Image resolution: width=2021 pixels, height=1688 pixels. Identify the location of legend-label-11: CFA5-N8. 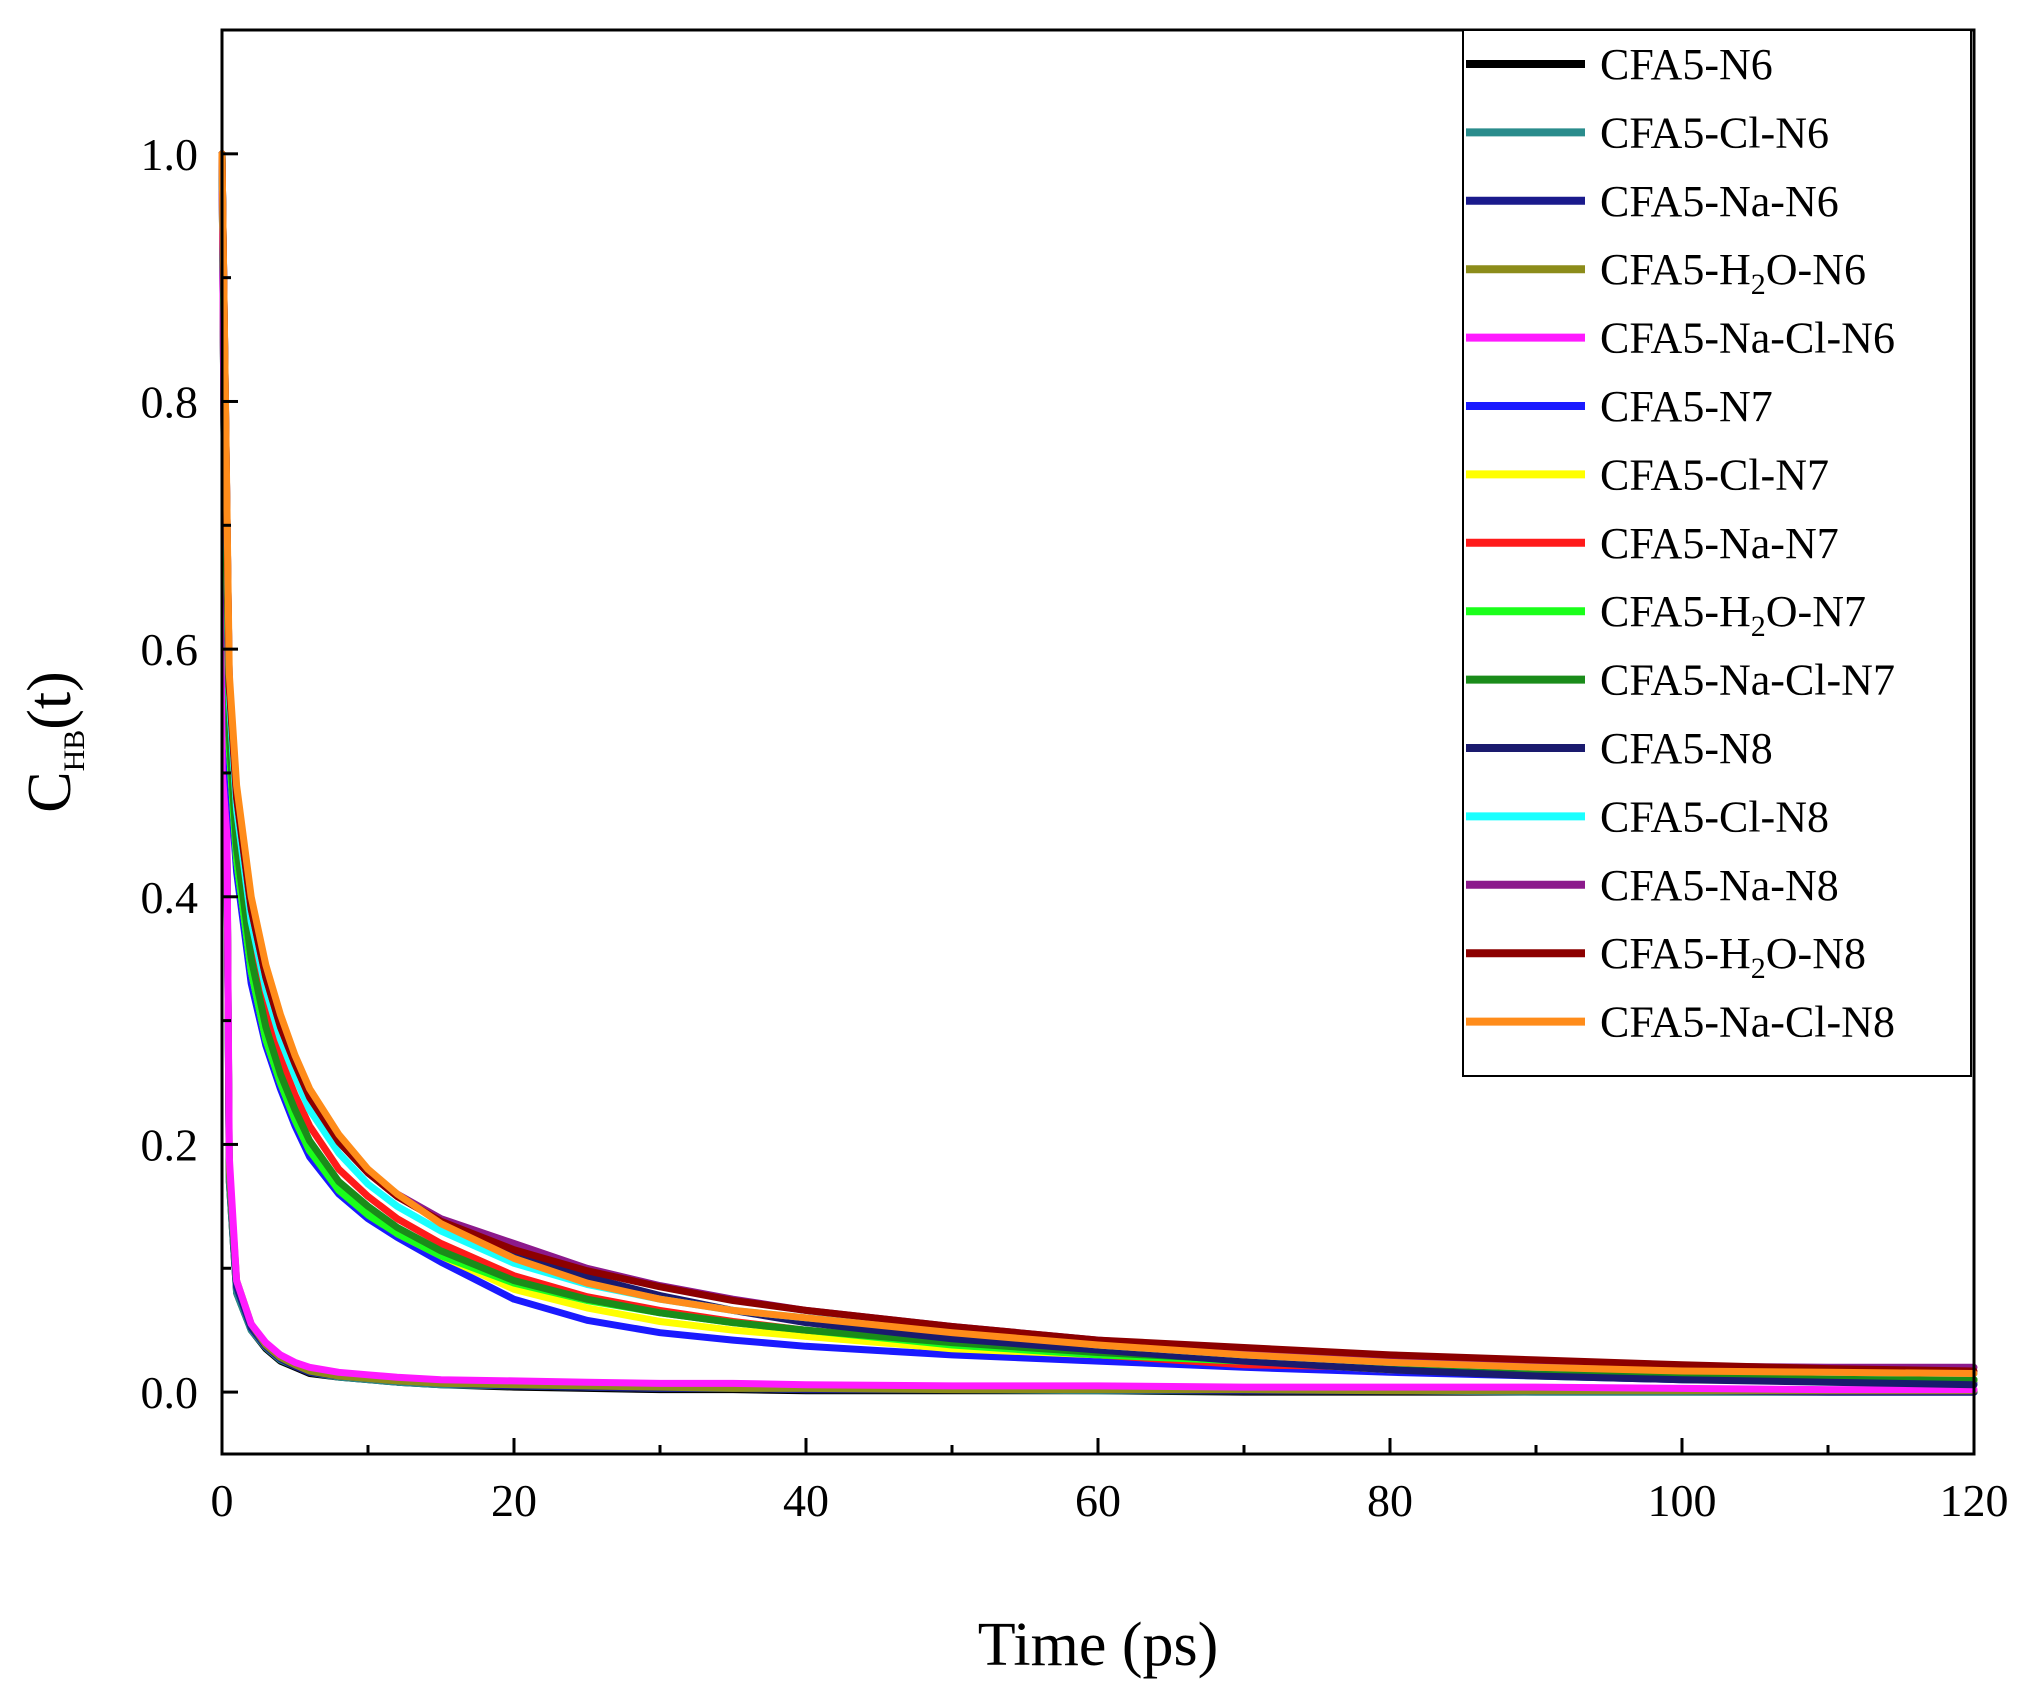
(1686, 748).